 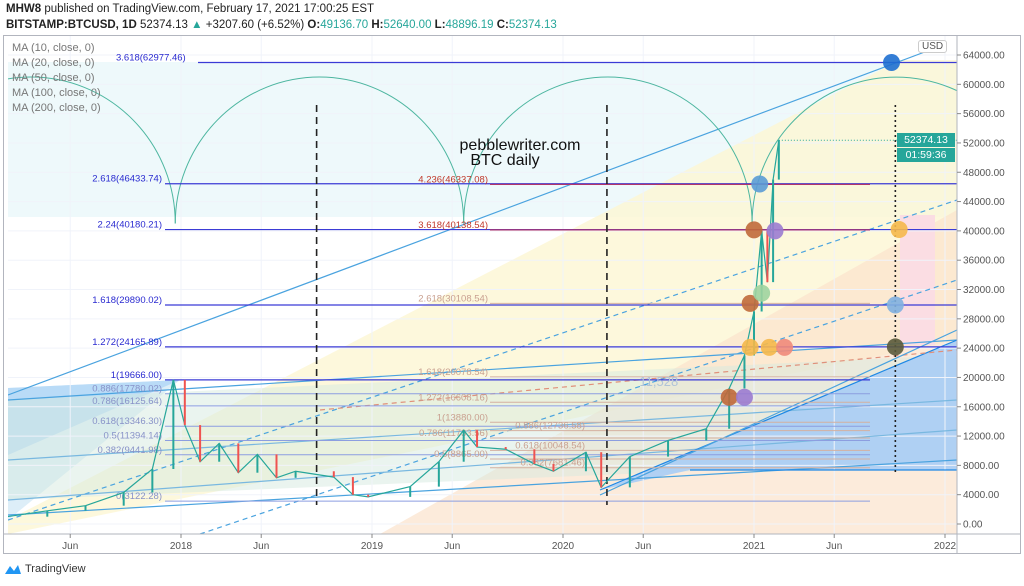 I want to click on price-tick-label: 48000.00, so click(x=984, y=173).